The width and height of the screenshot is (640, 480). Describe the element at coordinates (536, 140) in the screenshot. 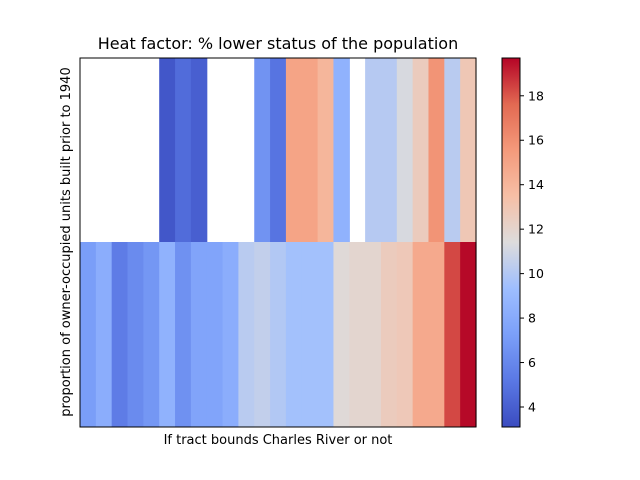

I see `colorbar-tick-label: 16` at that location.